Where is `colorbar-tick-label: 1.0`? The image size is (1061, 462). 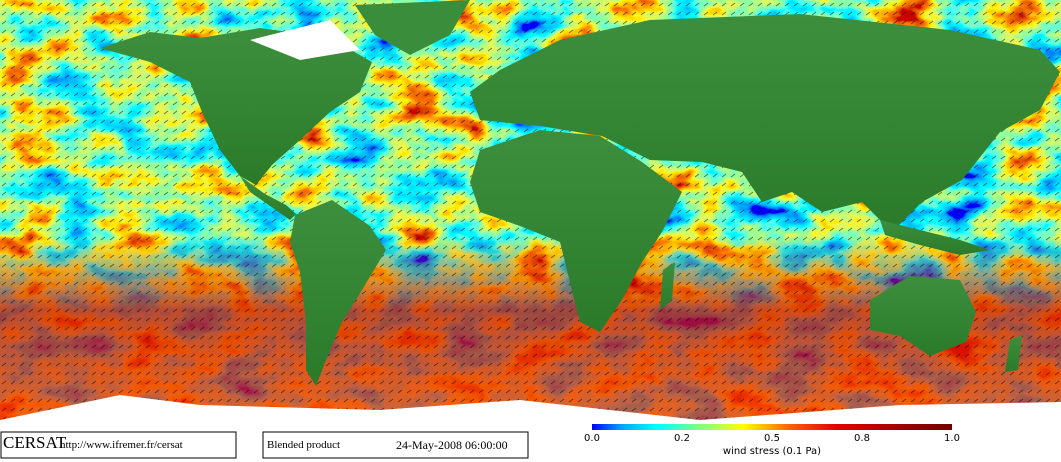 colorbar-tick-label: 1.0 is located at coordinates (952, 438).